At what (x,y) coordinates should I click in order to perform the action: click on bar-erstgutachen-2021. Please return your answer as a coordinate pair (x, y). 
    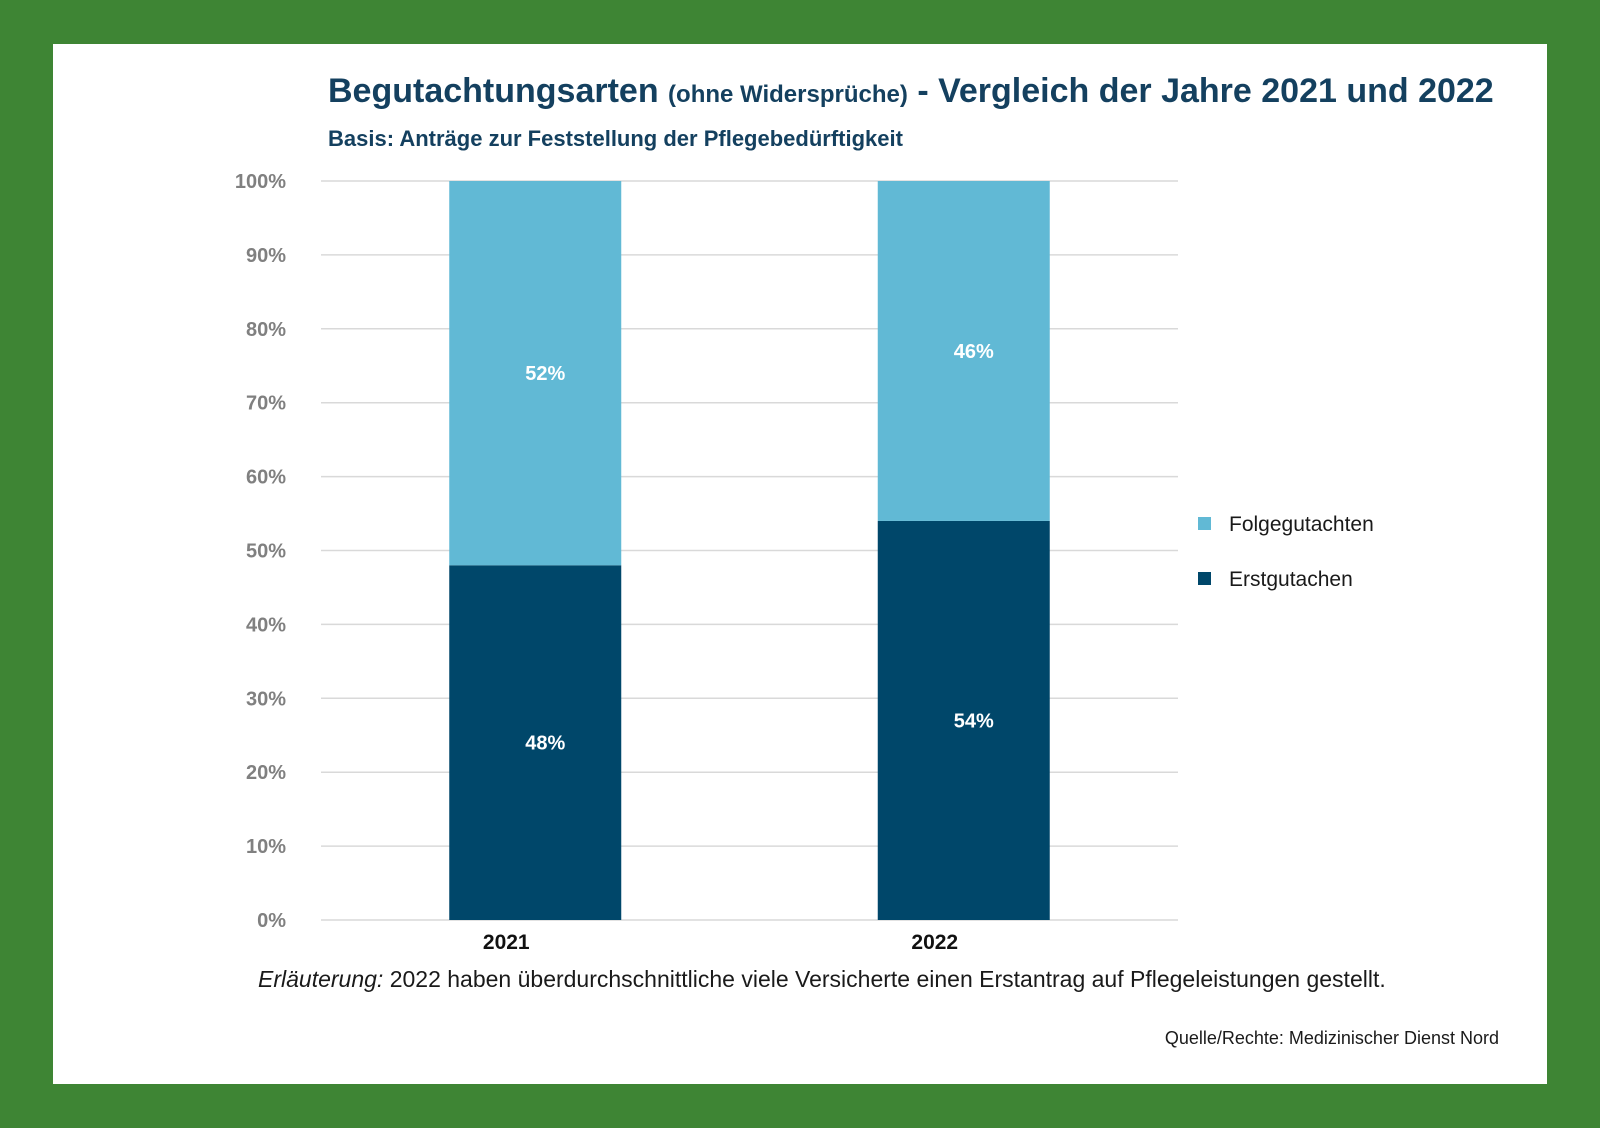
    Looking at the image, I should click on (535, 742).